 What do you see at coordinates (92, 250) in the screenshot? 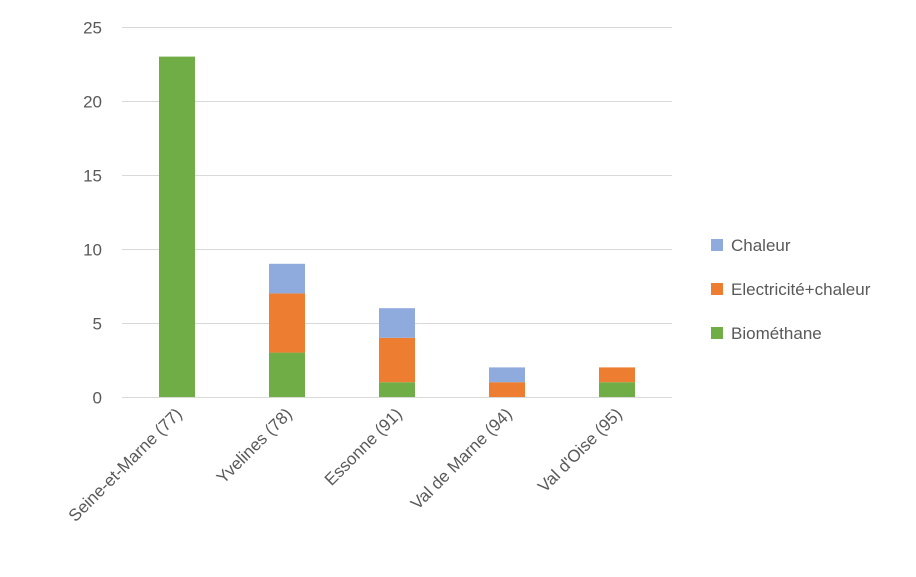
I see `y-tick-label: 10` at bounding box center [92, 250].